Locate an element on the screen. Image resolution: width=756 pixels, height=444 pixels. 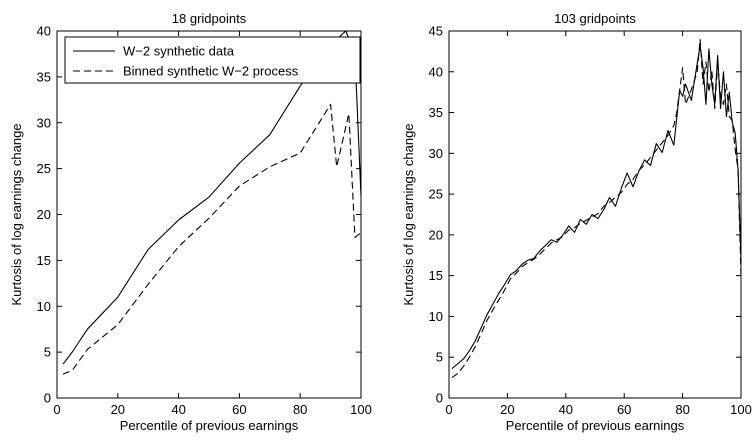
y-tick-label: 45 is located at coordinates (436, 31).